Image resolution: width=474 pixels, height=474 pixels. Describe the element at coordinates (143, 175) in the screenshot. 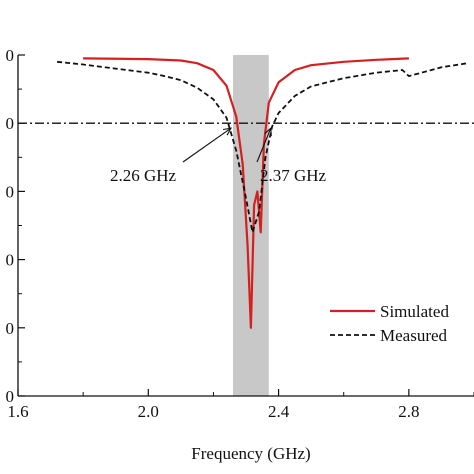

I see `annotation-2-26-ghz: 2.26 GHz` at that location.